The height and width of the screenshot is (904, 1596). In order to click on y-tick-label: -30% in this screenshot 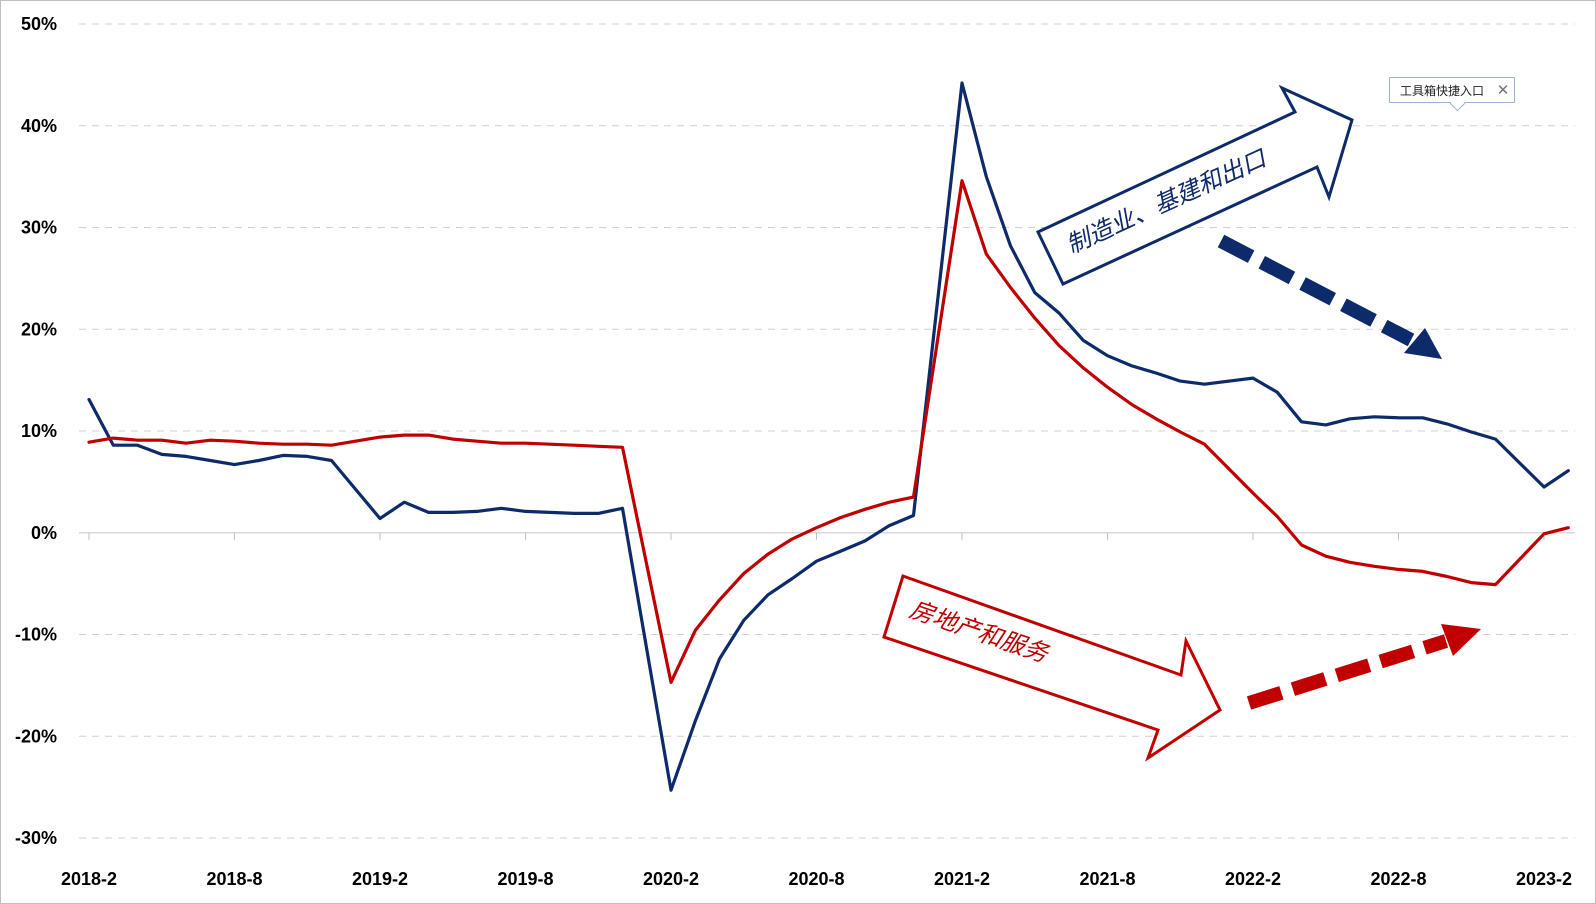, I will do `click(36, 838)`.